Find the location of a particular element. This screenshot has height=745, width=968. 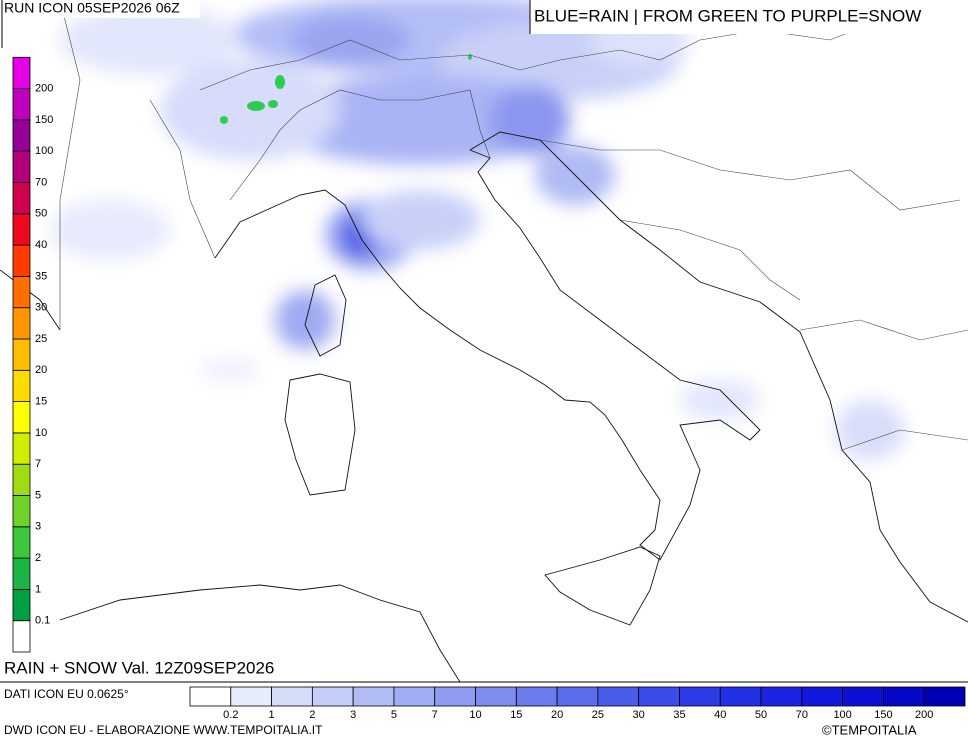

rain-label: 70 is located at coordinates (802, 715).